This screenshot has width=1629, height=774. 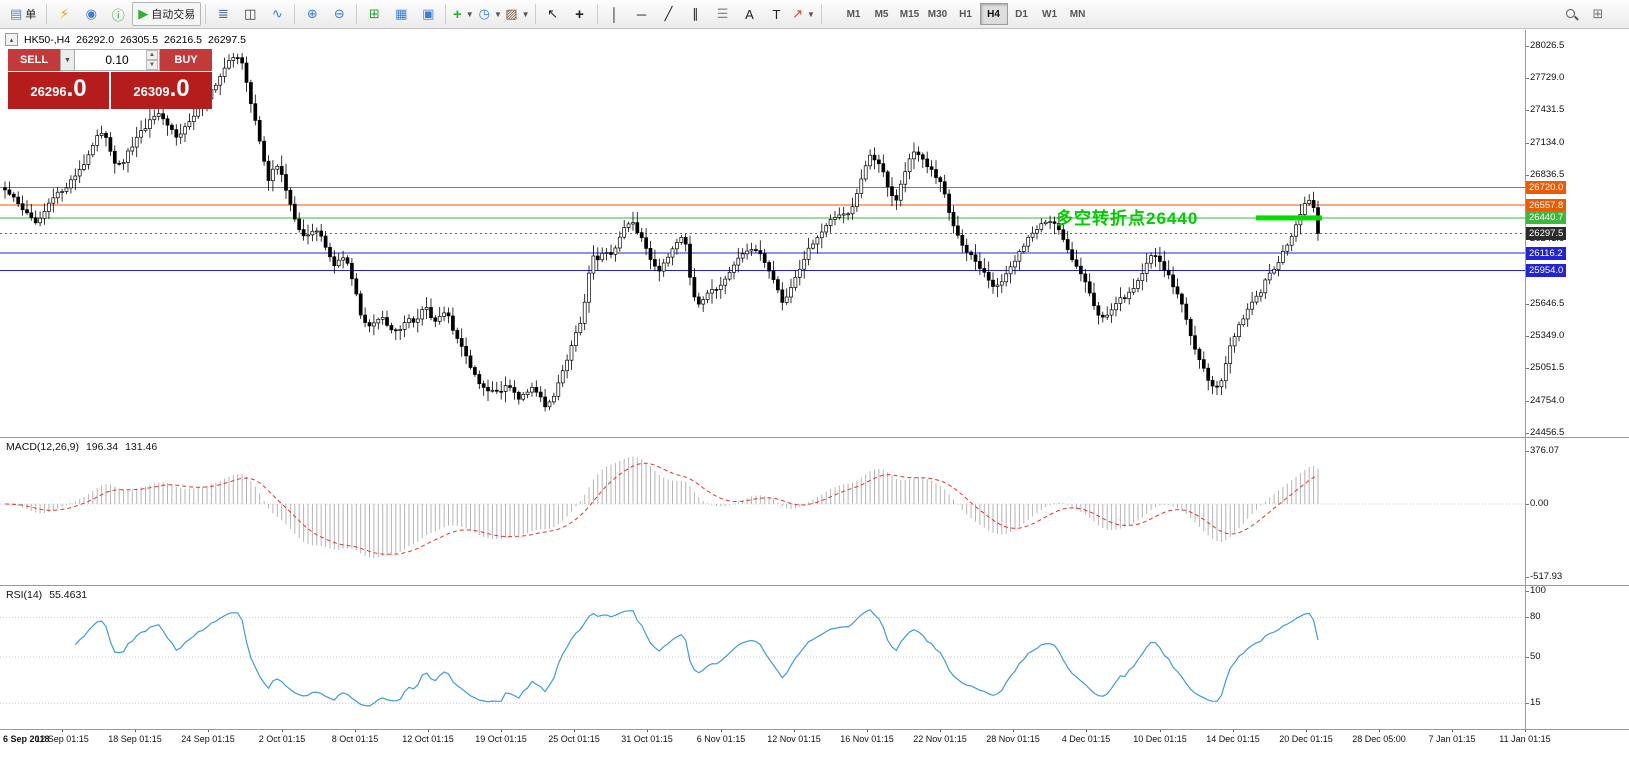 What do you see at coordinates (1546, 217) in the screenshot?
I see `pivot-line-green-tag: 26440.7` at bounding box center [1546, 217].